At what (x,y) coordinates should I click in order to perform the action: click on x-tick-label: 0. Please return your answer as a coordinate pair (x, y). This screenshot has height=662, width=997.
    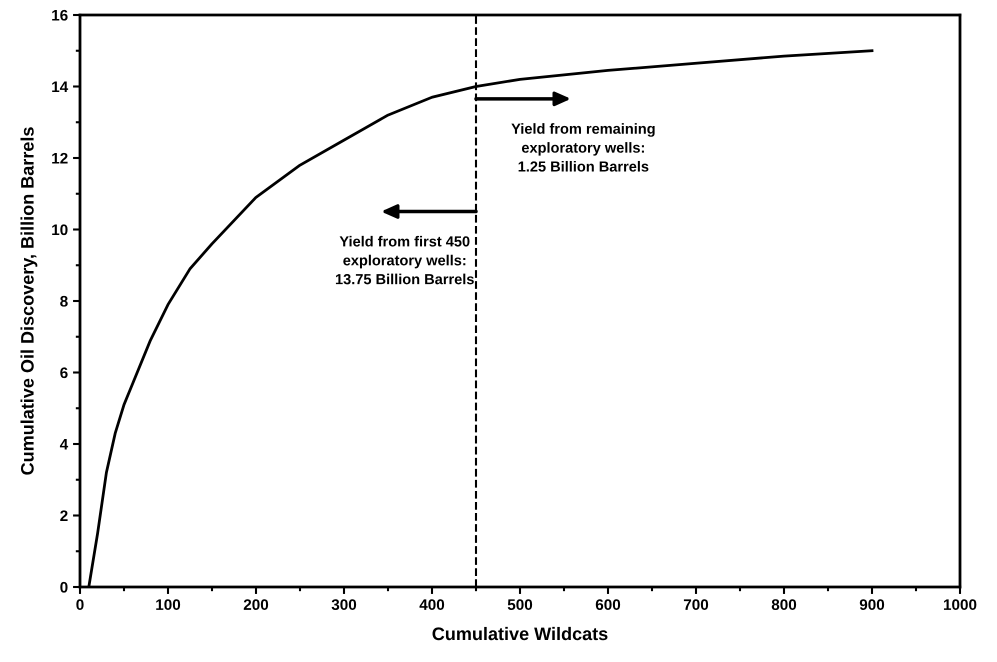
    Looking at the image, I should click on (80, 604).